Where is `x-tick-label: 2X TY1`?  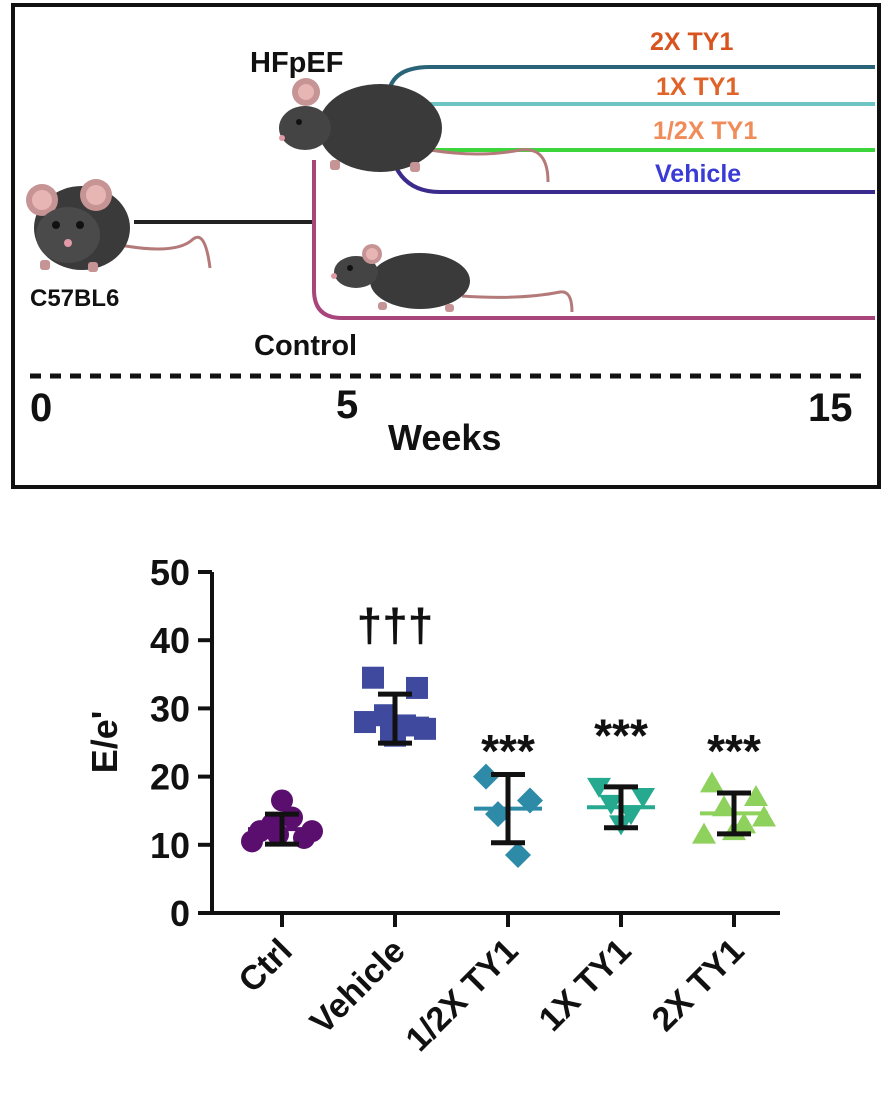 x-tick-label: 2X TY1 is located at coordinates (698, 985).